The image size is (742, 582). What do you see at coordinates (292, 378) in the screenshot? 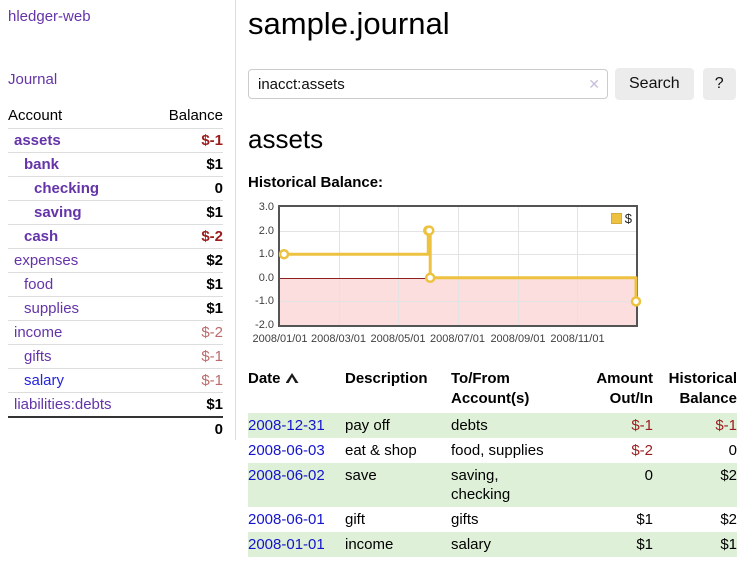
I see `sort-ascending-icon` at bounding box center [292, 378].